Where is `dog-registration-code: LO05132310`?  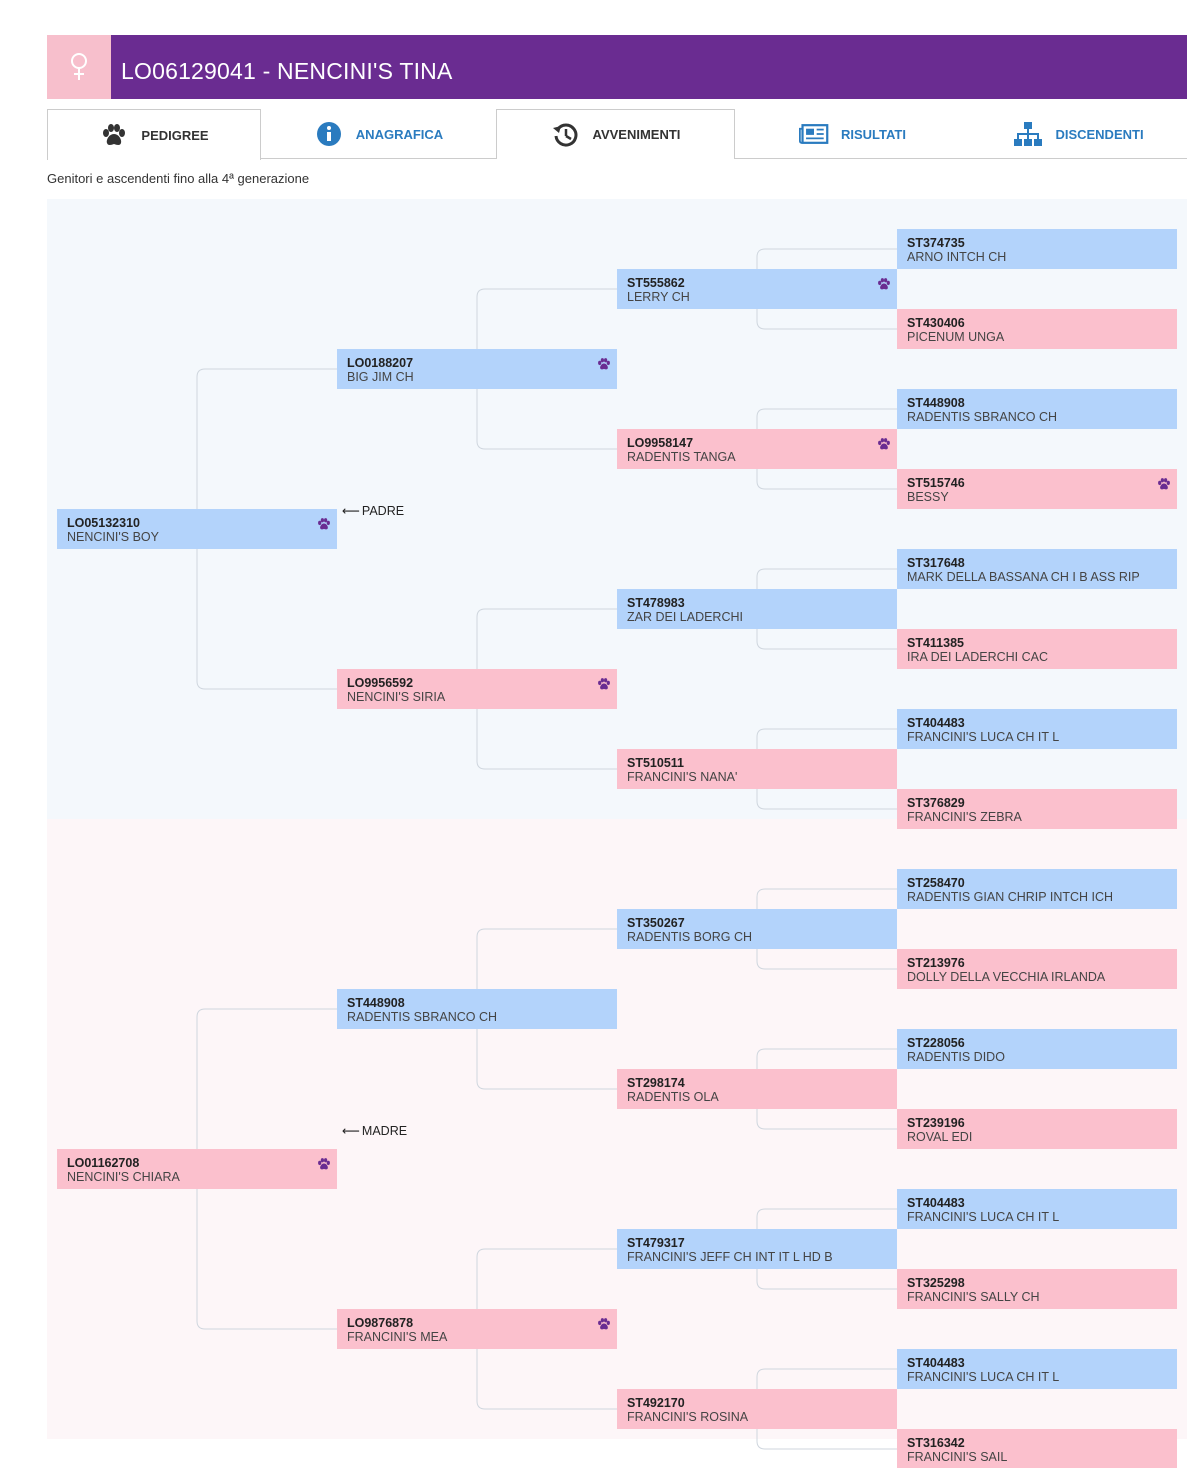
dog-registration-code: LO05132310 is located at coordinates (103, 523).